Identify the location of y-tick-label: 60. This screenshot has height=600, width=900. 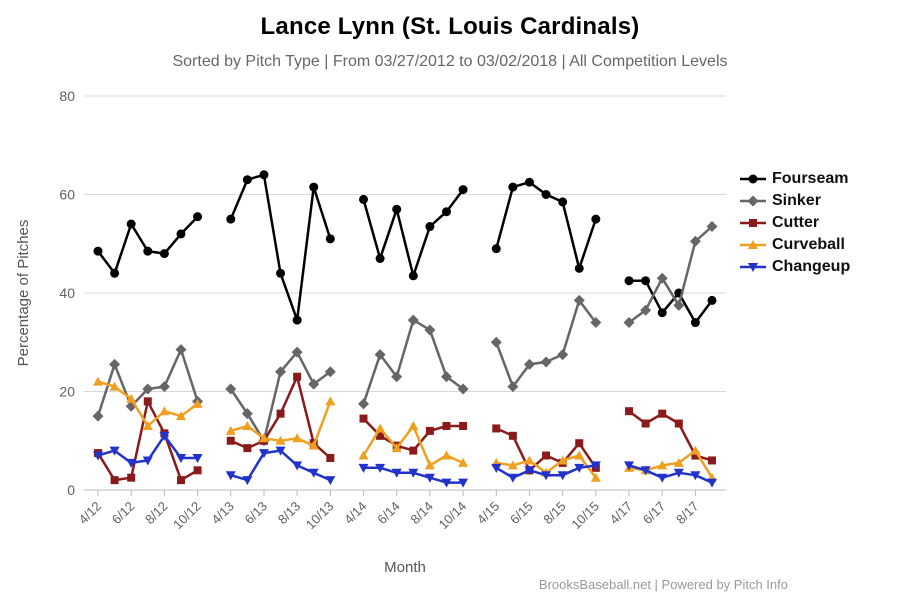
(67, 195).